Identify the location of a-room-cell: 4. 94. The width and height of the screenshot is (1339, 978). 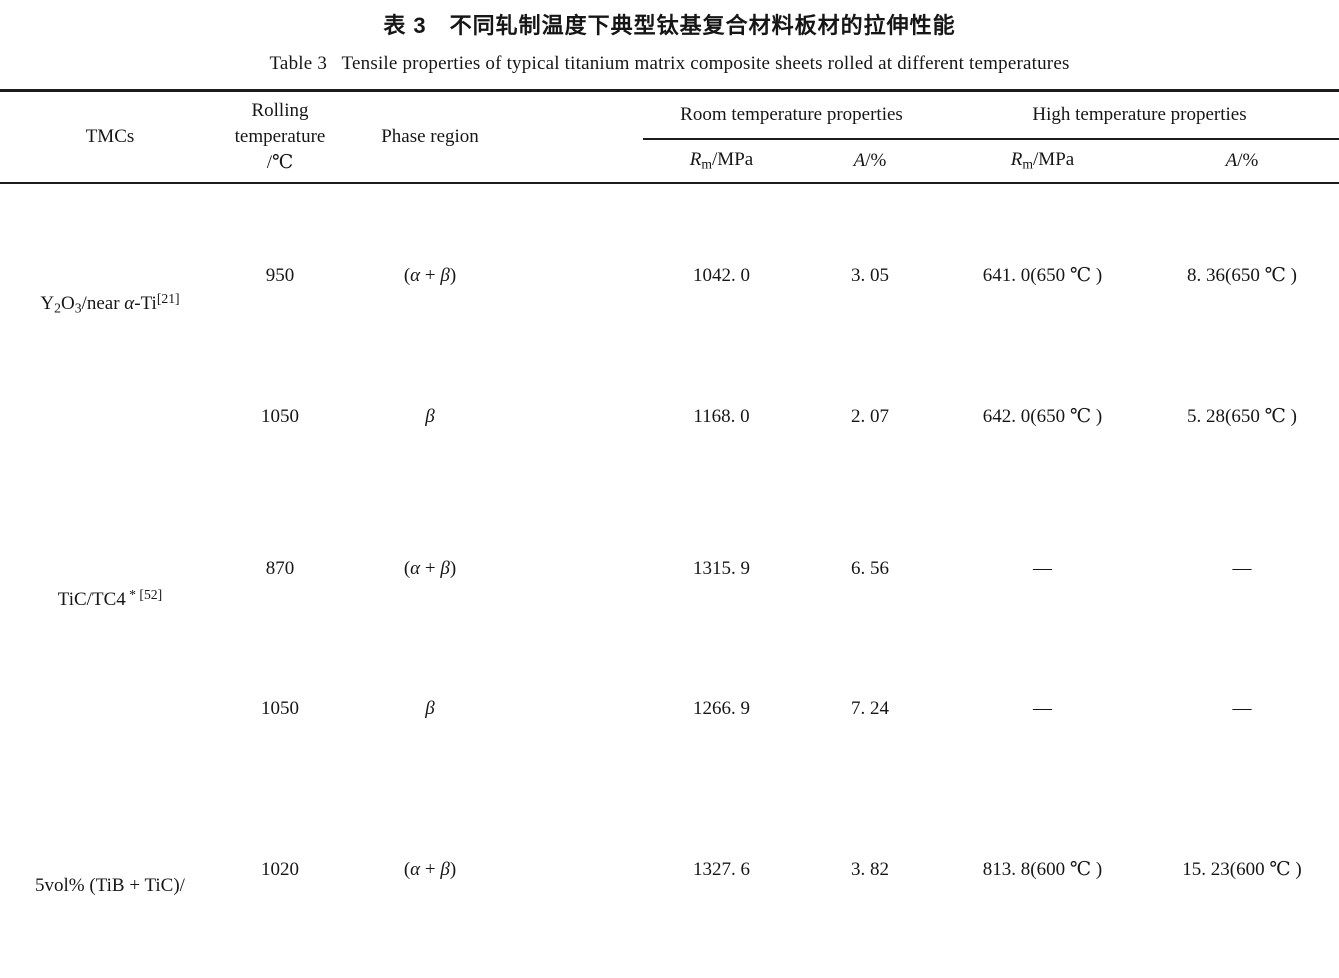
(870, 967).